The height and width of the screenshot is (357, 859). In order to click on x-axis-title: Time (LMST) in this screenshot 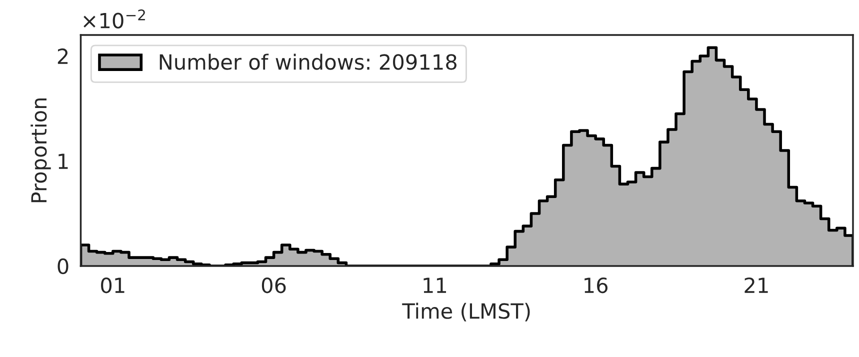, I will do `click(466, 312)`.